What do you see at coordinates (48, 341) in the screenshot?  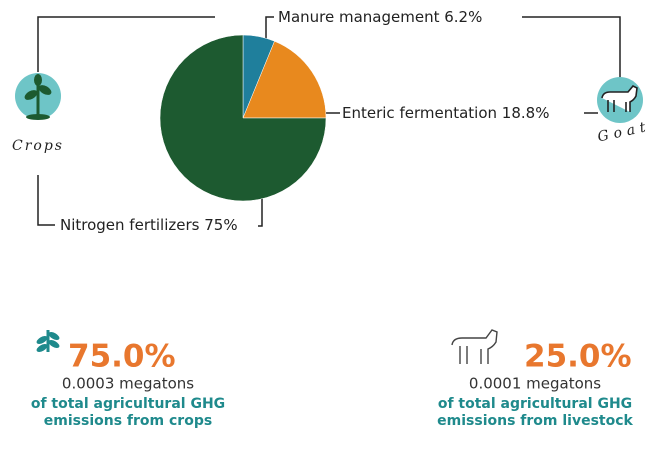 I see `crops-small-icon` at bounding box center [48, 341].